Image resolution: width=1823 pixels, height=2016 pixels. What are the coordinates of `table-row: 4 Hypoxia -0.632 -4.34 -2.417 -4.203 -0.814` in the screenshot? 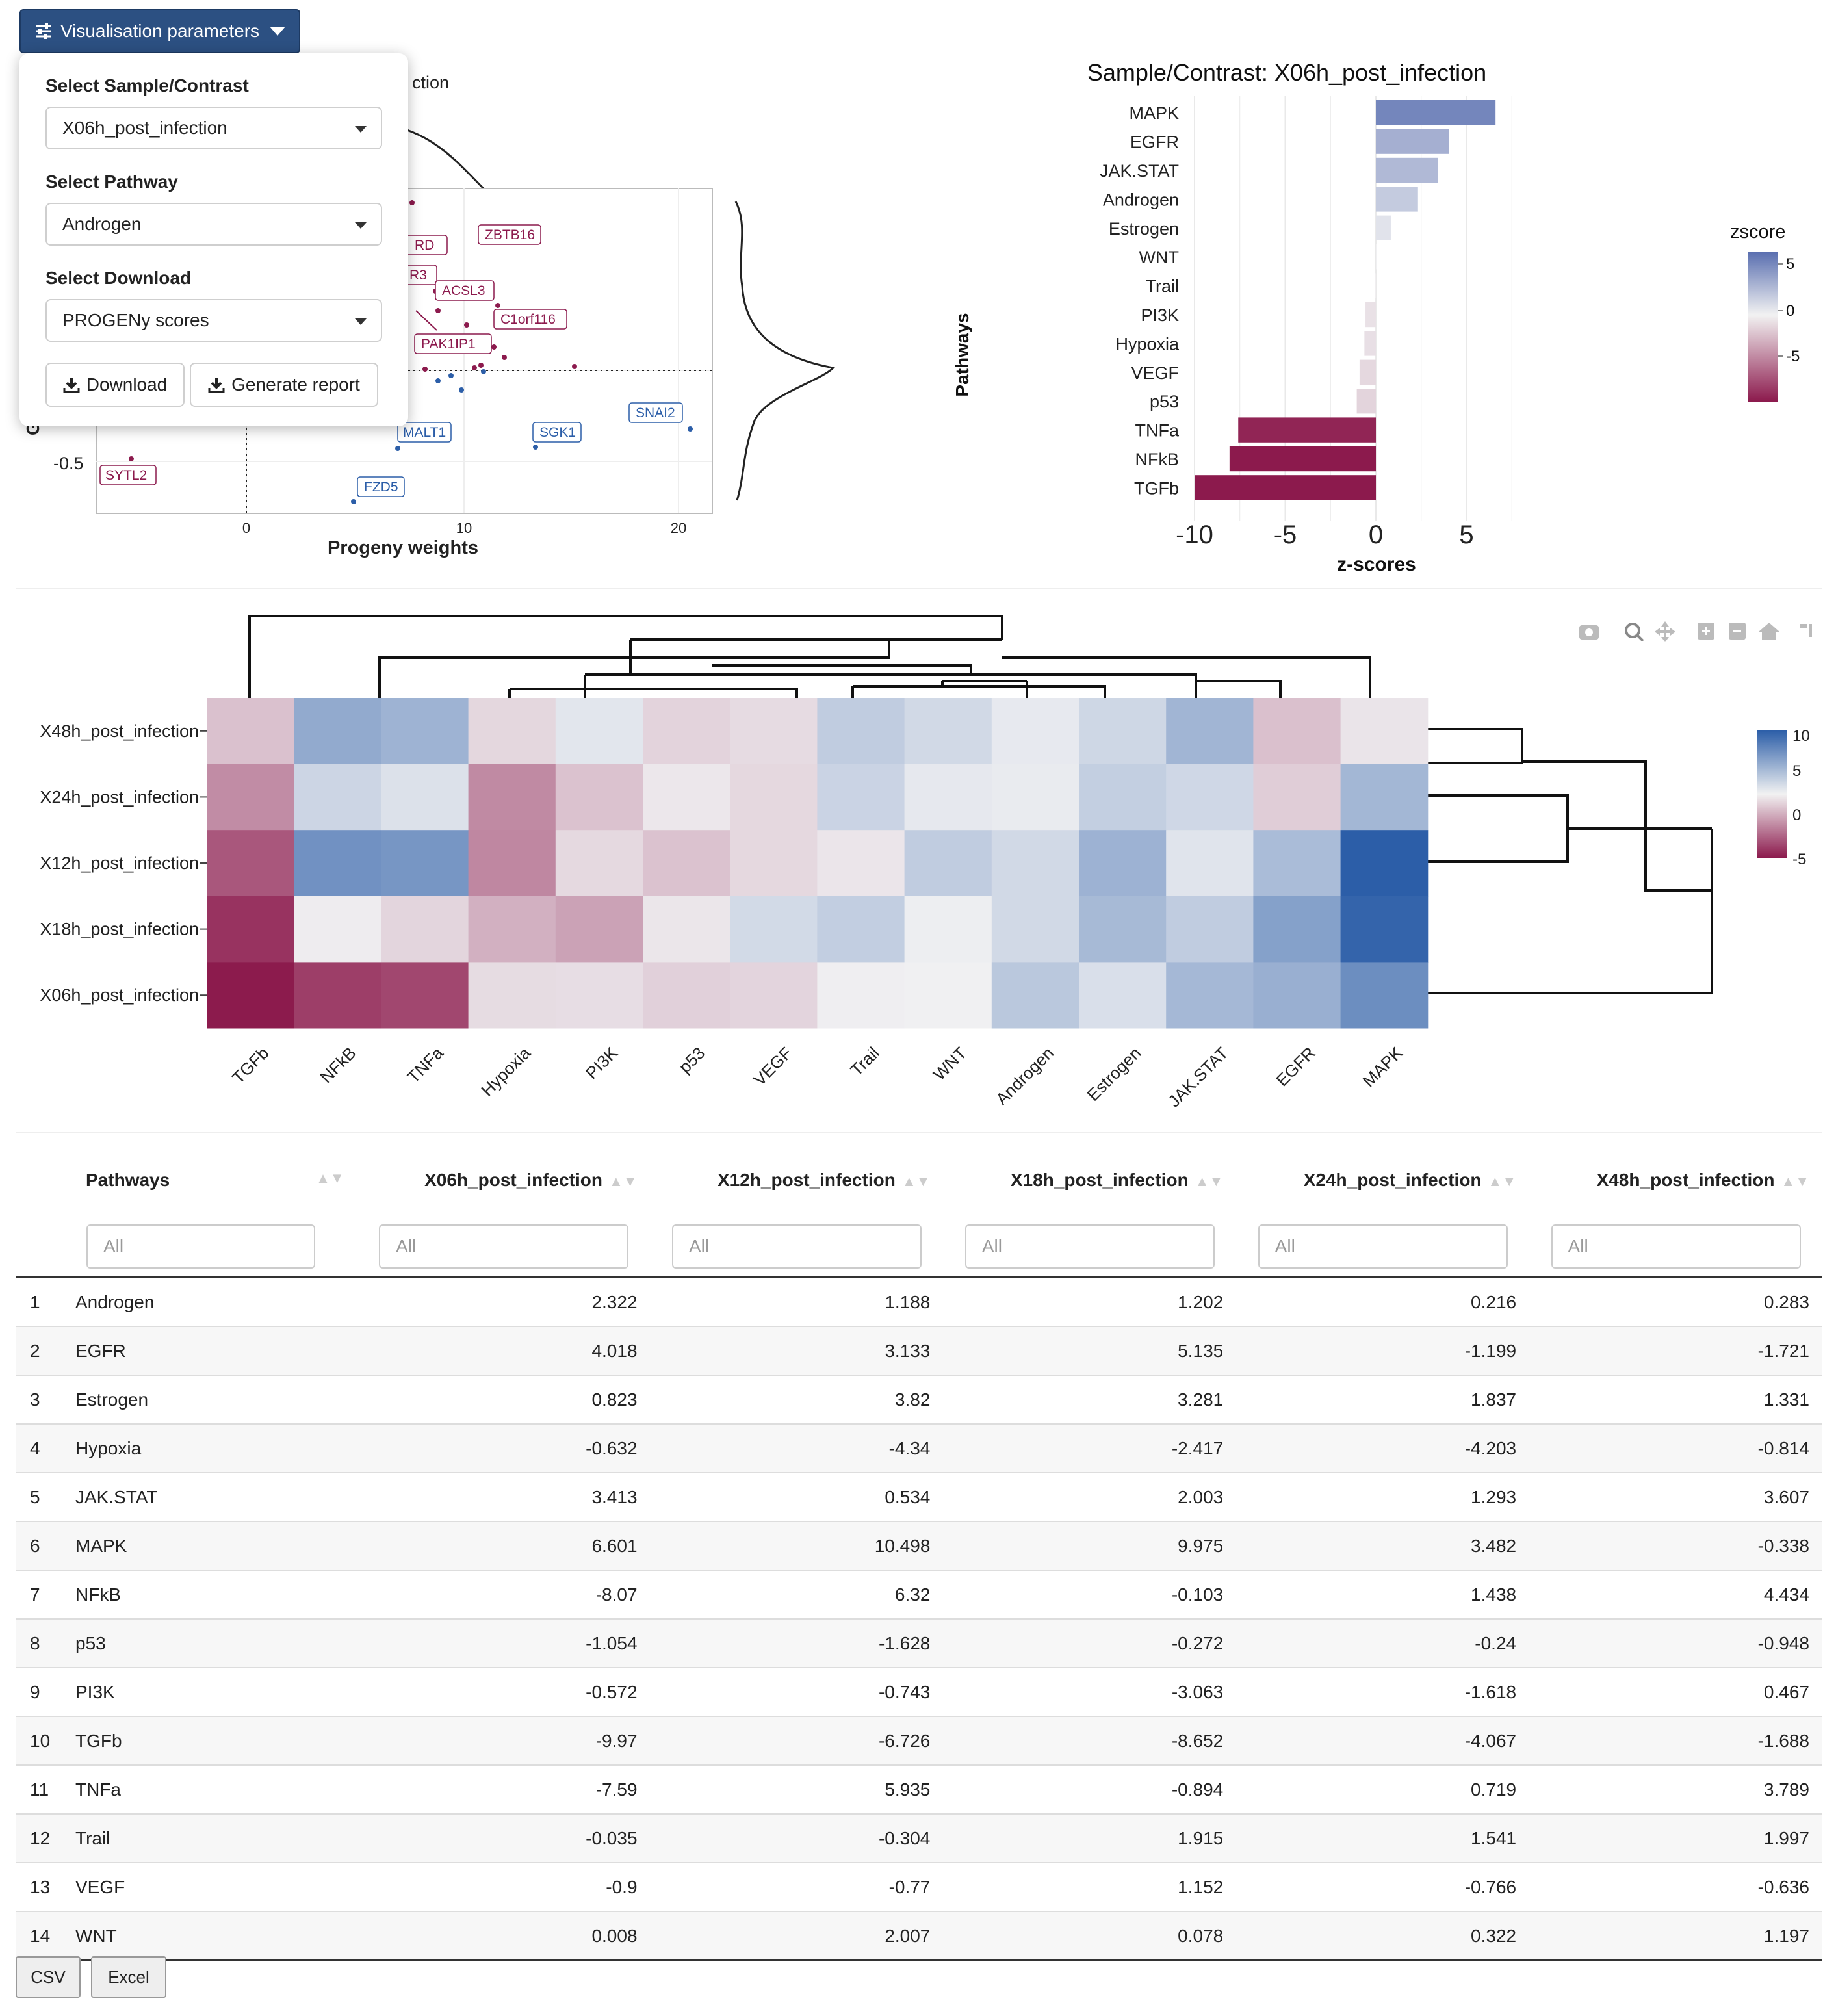 It's located at (919, 1448).